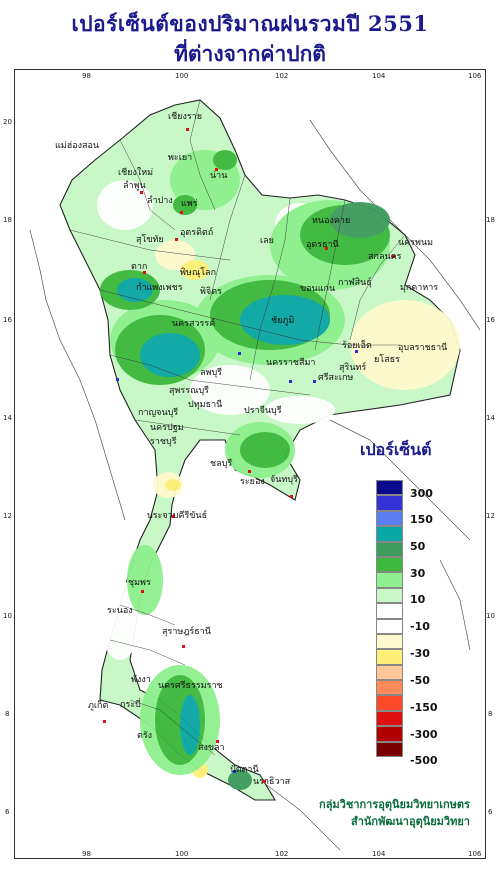  I want to click on province-label: อุตรดิตถ์, so click(197, 233).